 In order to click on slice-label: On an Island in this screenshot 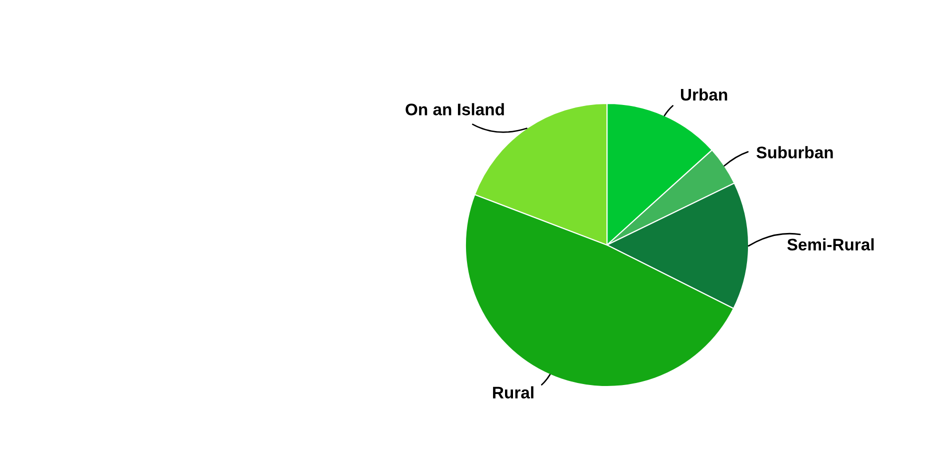, I will do `click(455, 109)`.